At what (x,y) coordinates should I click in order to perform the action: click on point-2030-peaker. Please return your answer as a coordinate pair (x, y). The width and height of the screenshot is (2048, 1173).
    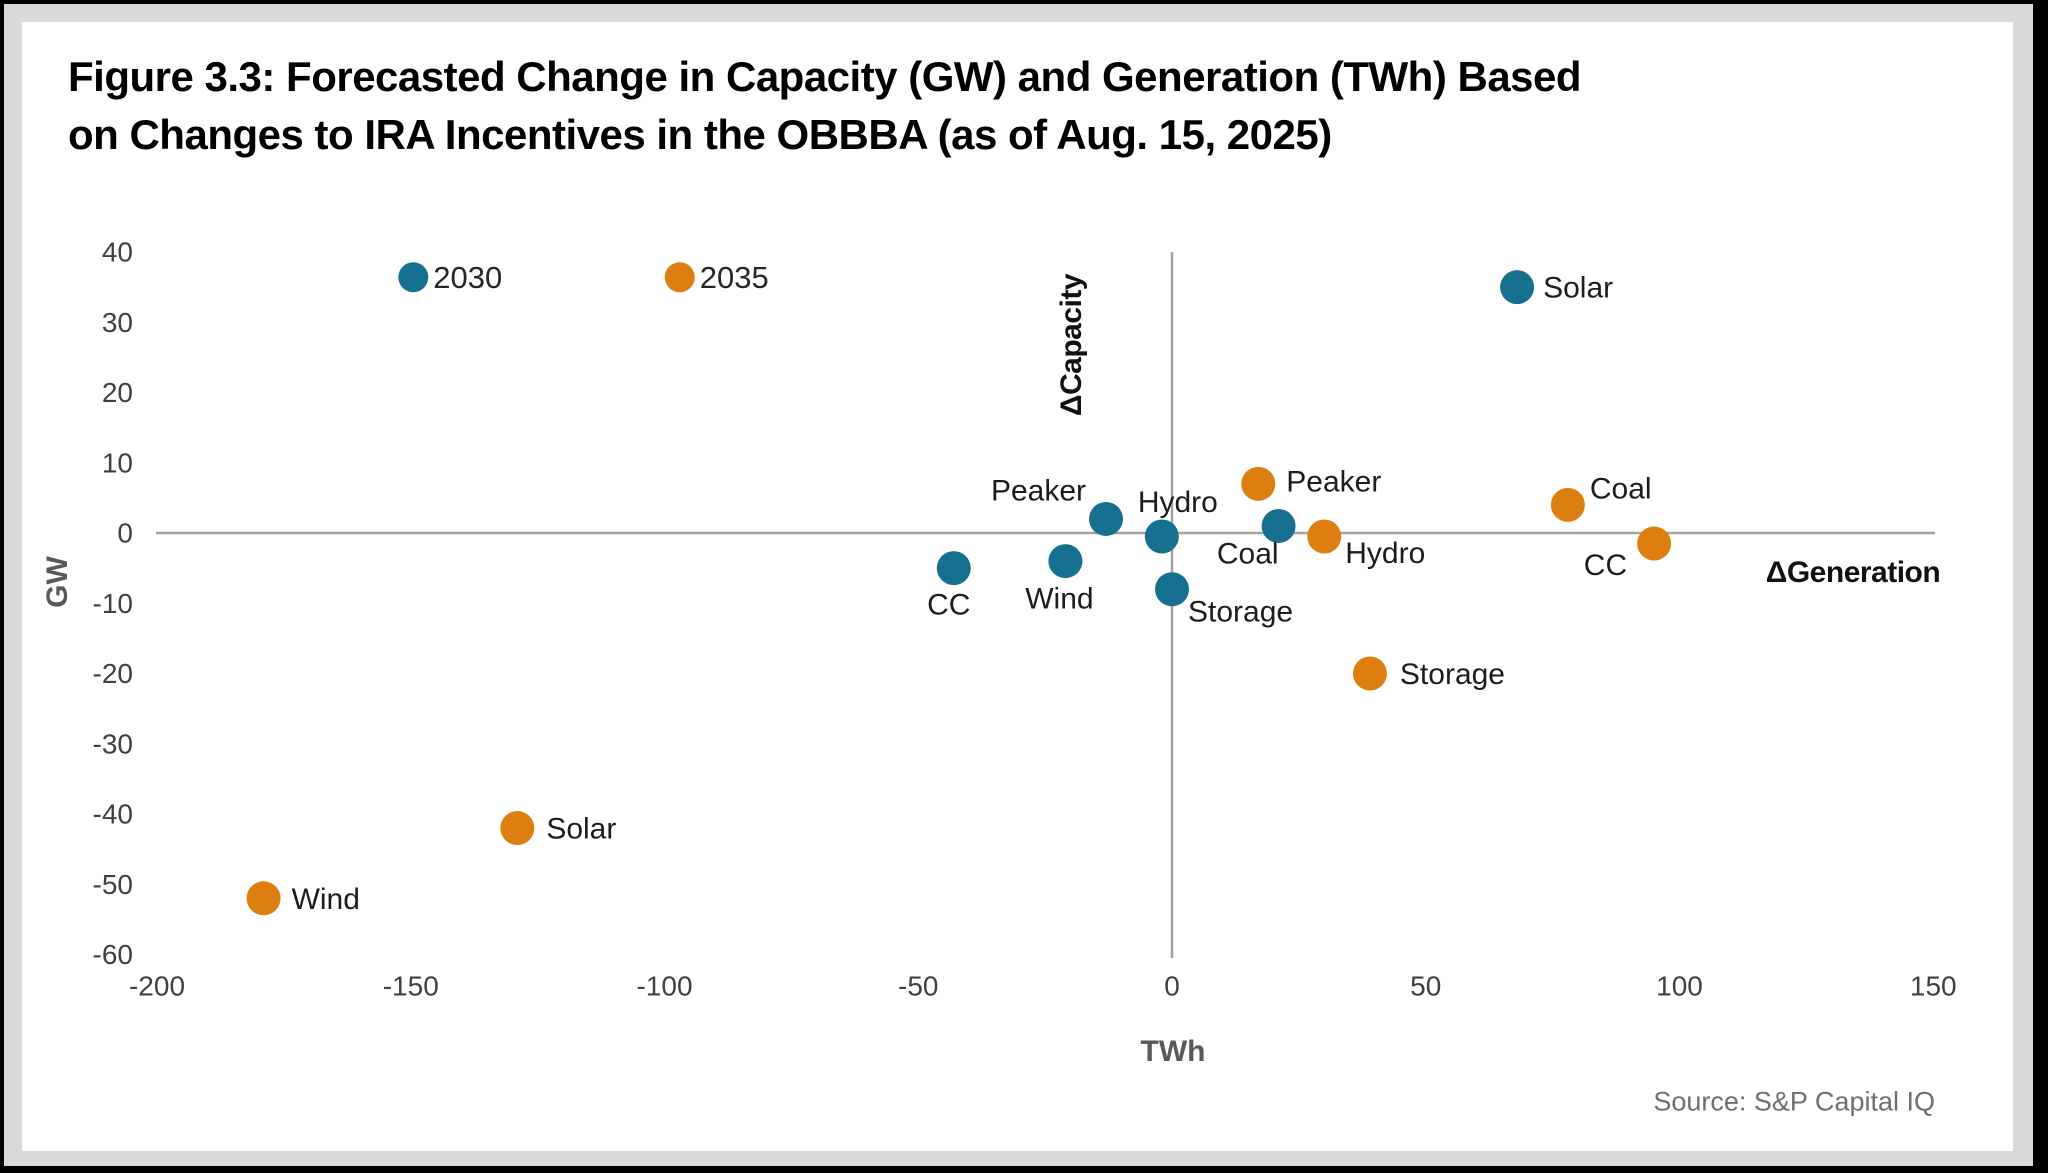
    Looking at the image, I should click on (1106, 518).